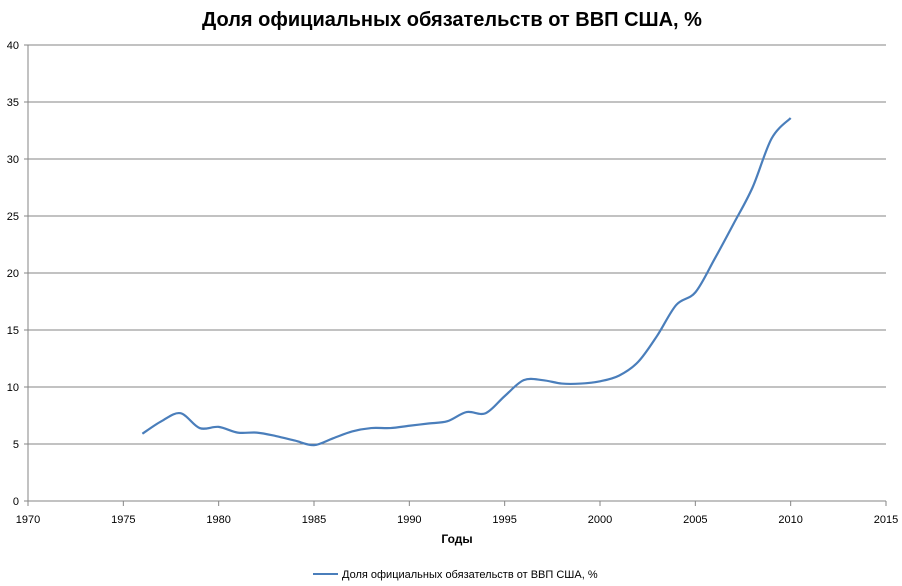 The height and width of the screenshot is (586, 902). I want to click on x-tick-label: 2005, so click(695, 520).